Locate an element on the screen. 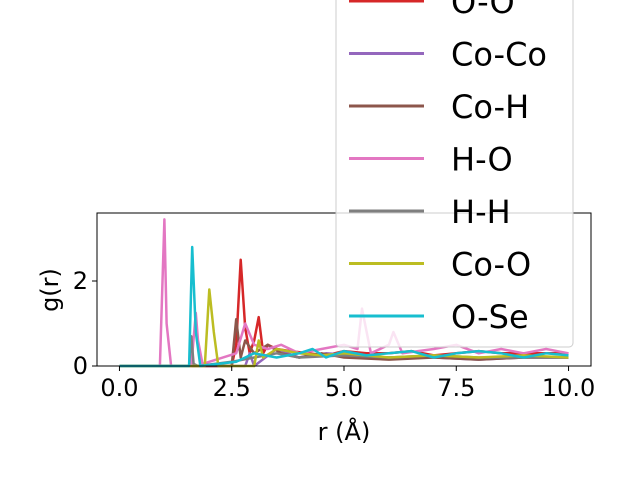 The width and height of the screenshot is (640, 480). x-tick-label: 5.0 is located at coordinates (344, 388).